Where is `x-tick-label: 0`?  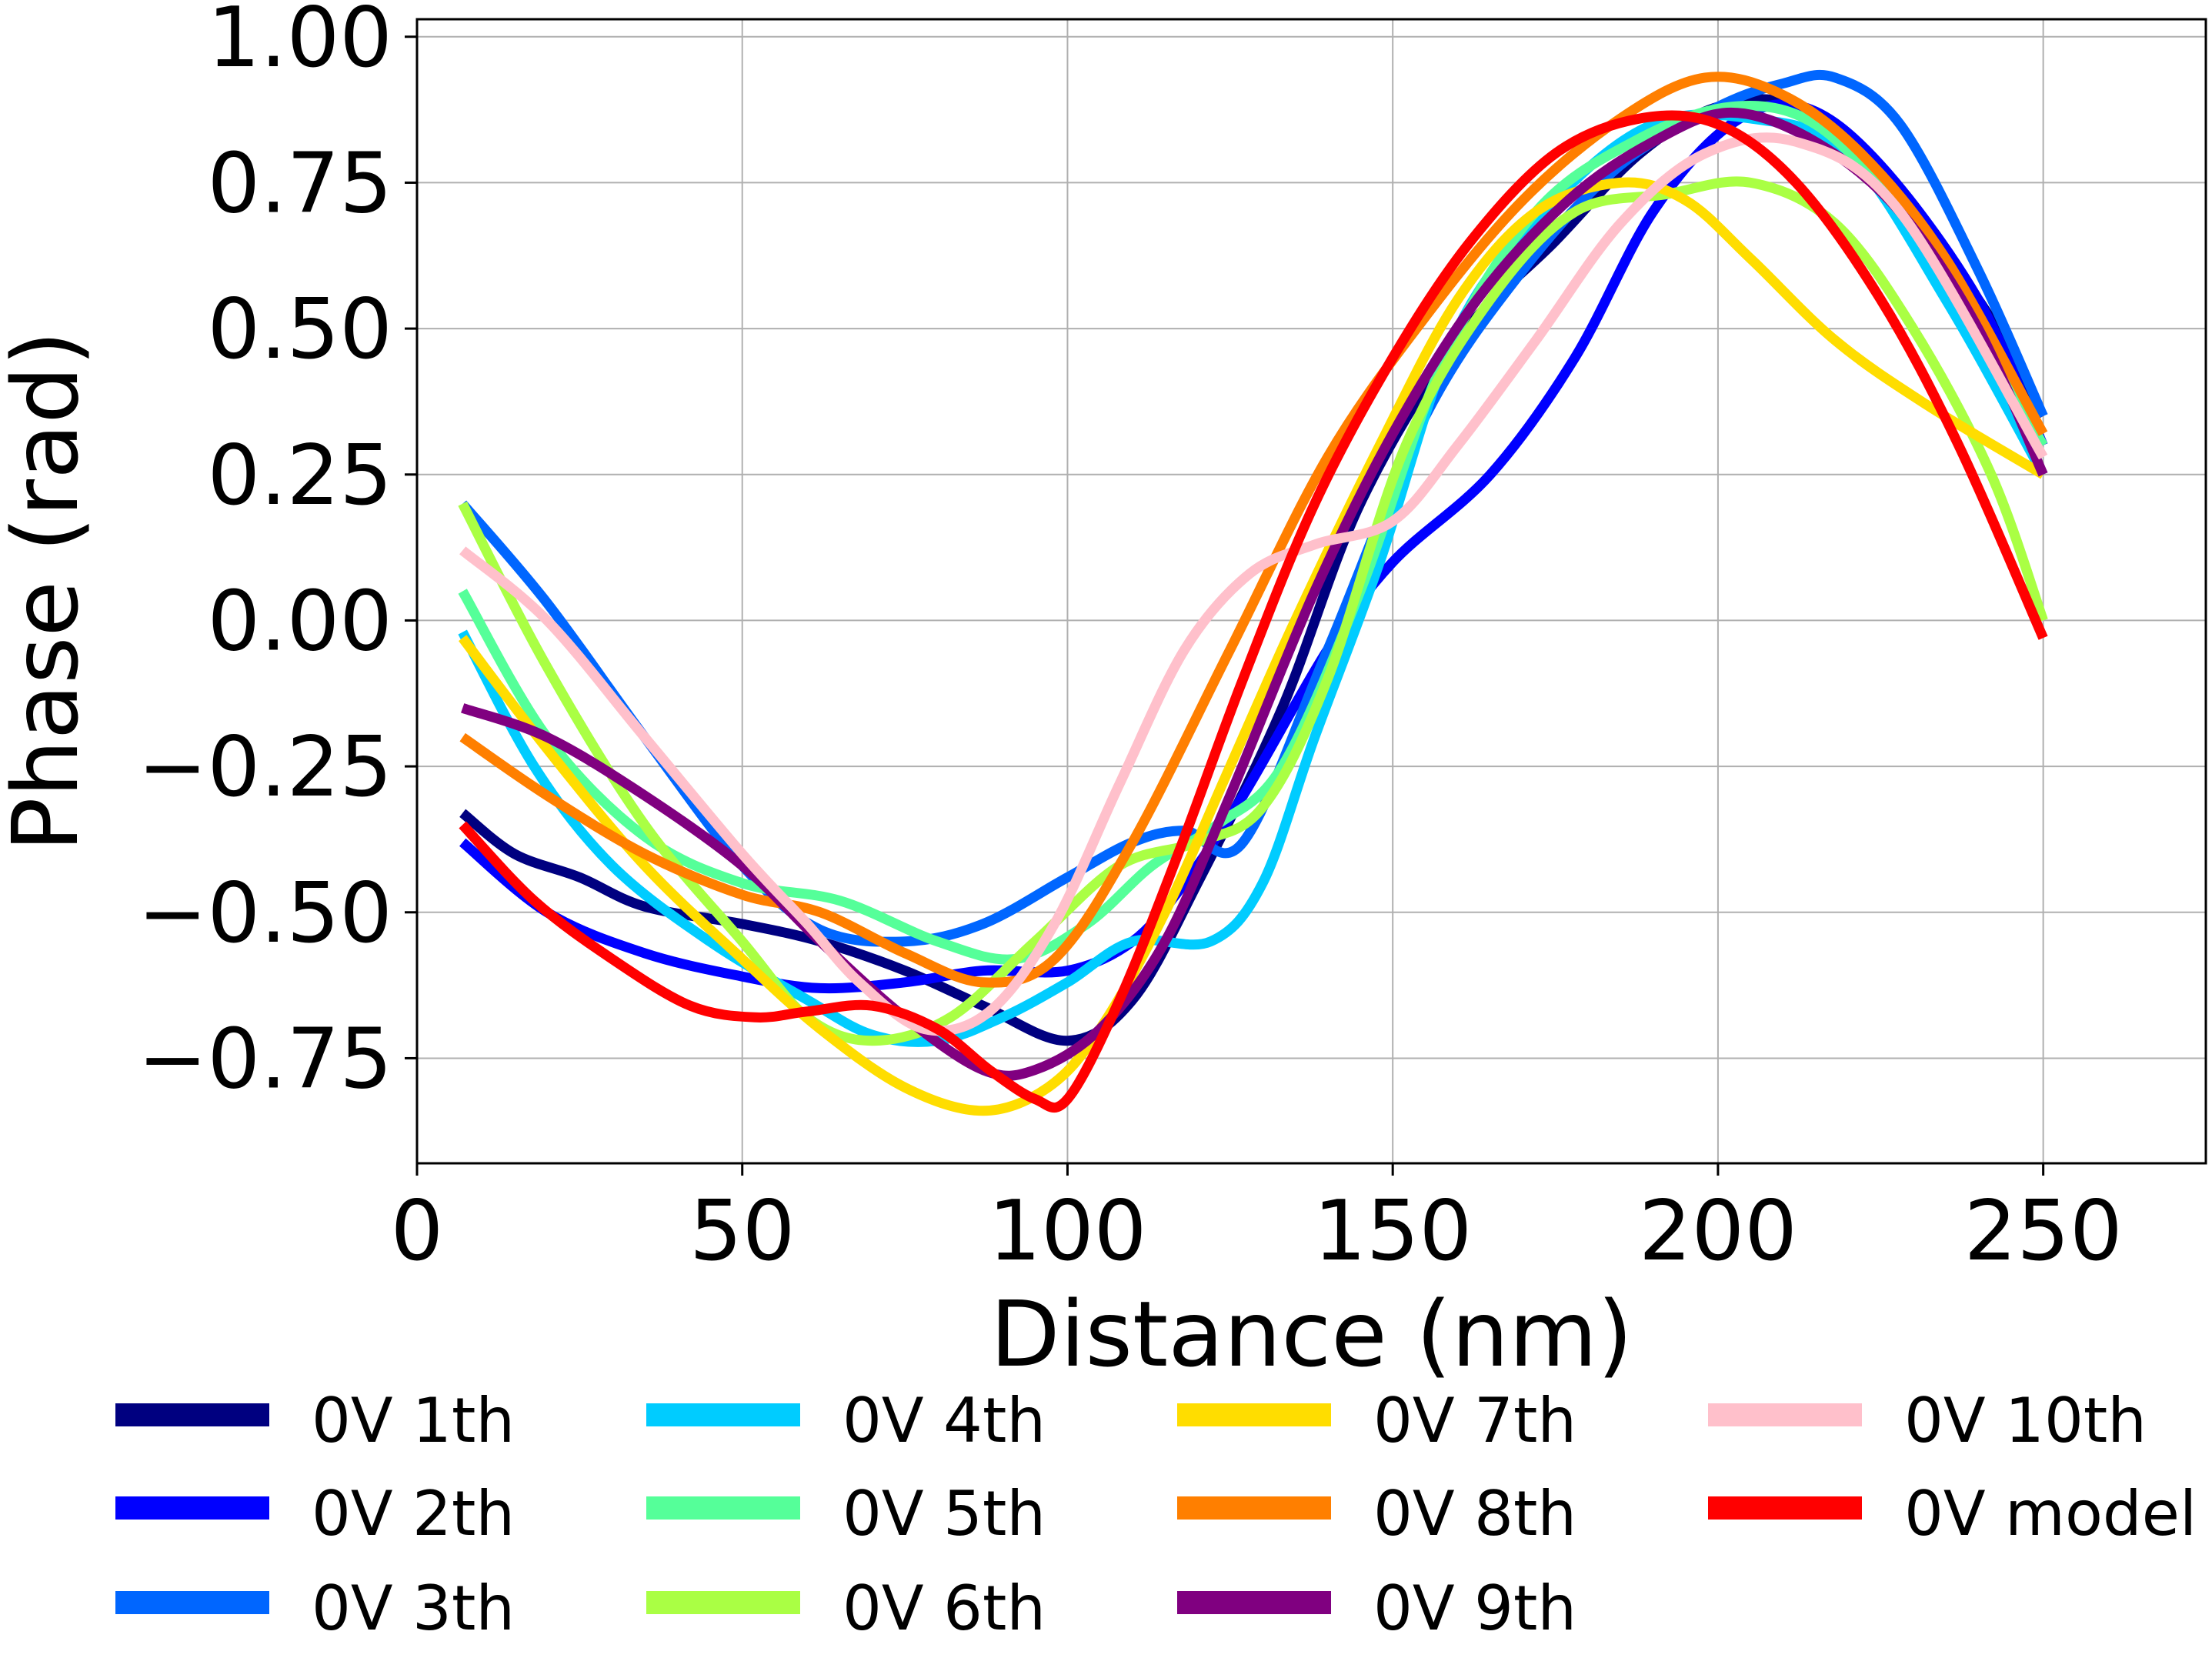
x-tick-label: 0 is located at coordinates (417, 1231).